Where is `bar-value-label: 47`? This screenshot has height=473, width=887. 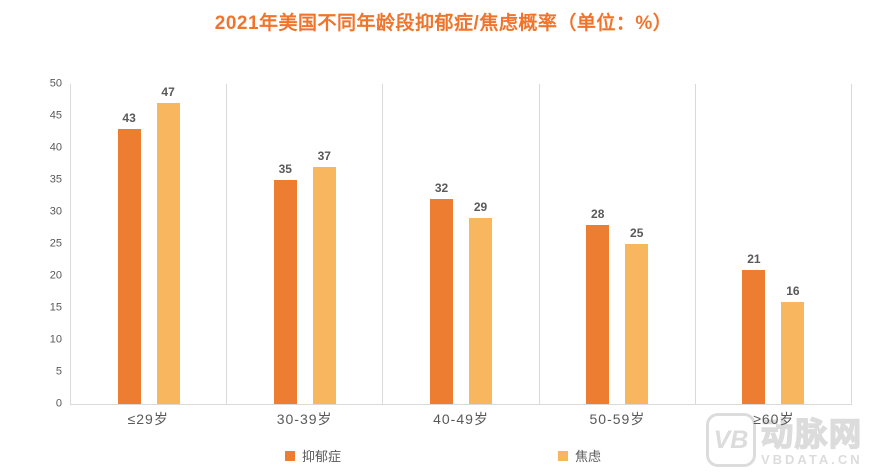 bar-value-label: 47 is located at coordinates (168, 92).